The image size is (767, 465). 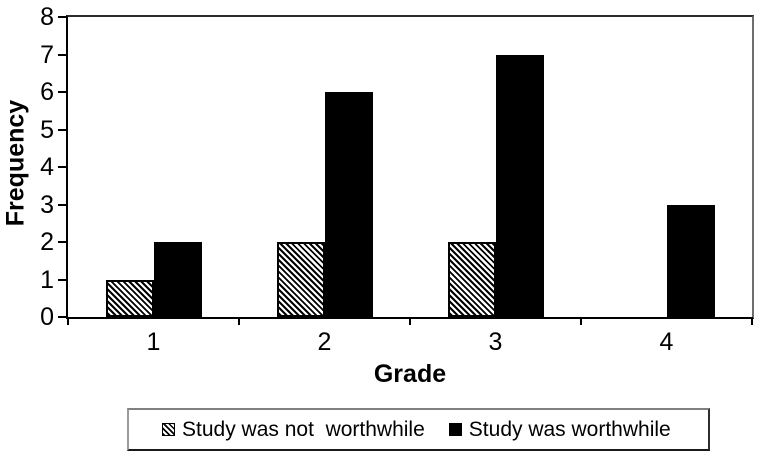 What do you see at coordinates (168, 429) in the screenshot?
I see `hatched-swatch-icon` at bounding box center [168, 429].